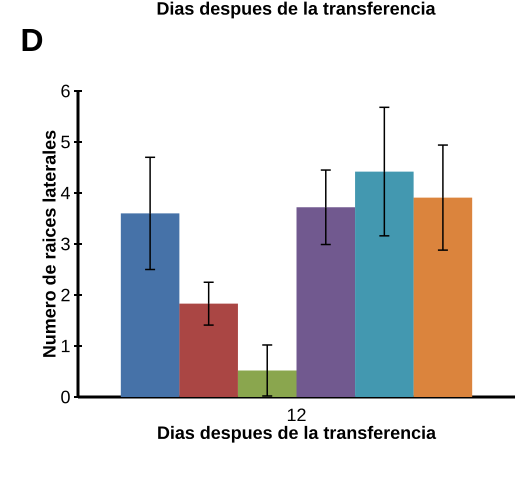 The height and width of the screenshot is (480, 520). I want to click on y-tick-label: 4, so click(65, 193).